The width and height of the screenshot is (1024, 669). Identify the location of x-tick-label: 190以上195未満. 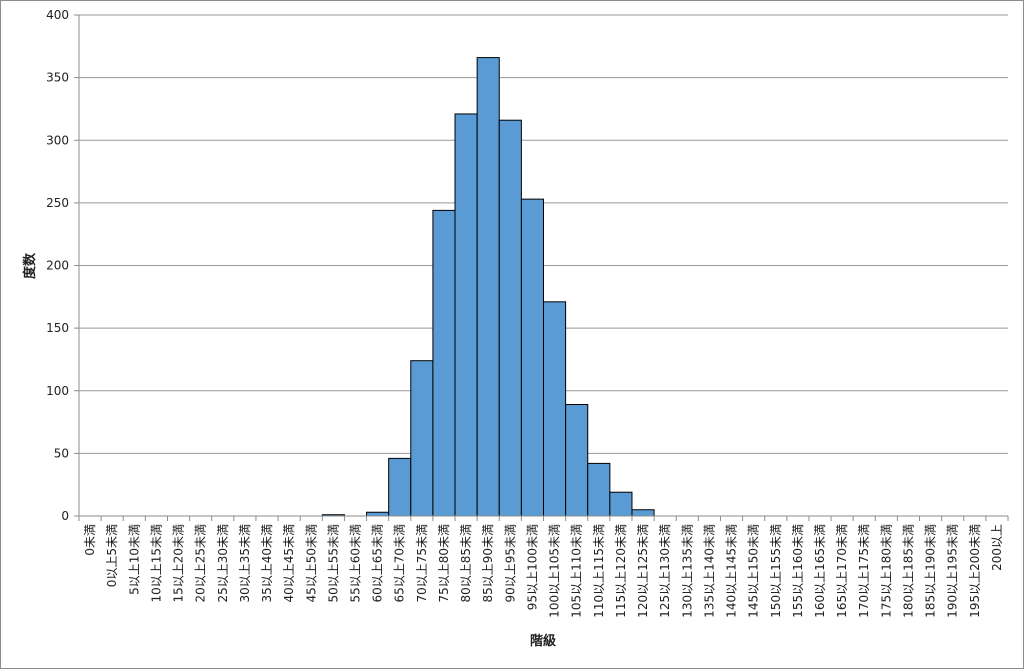
(953, 571).